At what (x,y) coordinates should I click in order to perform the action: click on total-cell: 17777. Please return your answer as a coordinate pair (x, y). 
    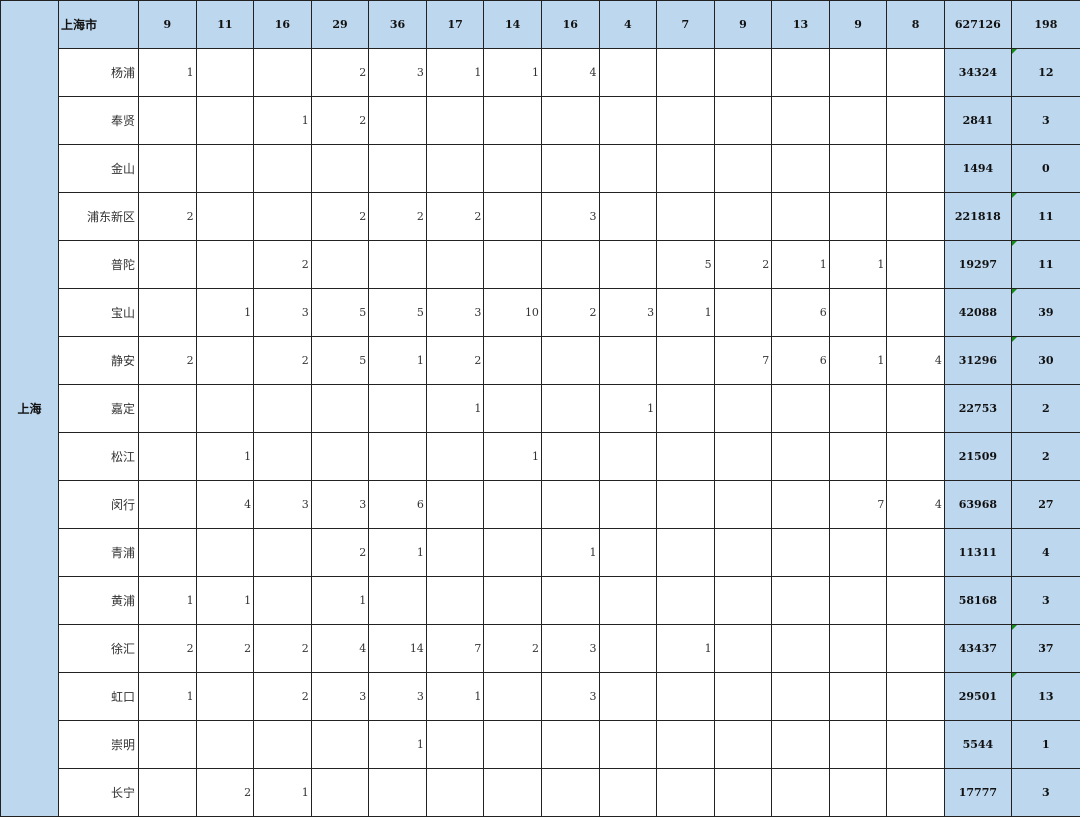
    Looking at the image, I should click on (977, 793).